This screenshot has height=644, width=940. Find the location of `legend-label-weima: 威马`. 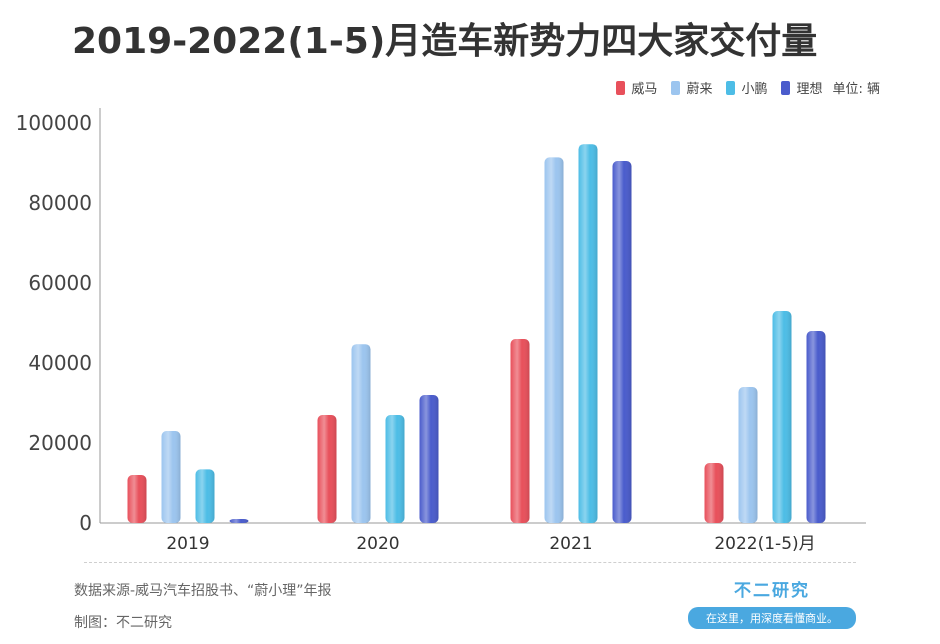

legend-label-weima: 威马 is located at coordinates (644, 89).